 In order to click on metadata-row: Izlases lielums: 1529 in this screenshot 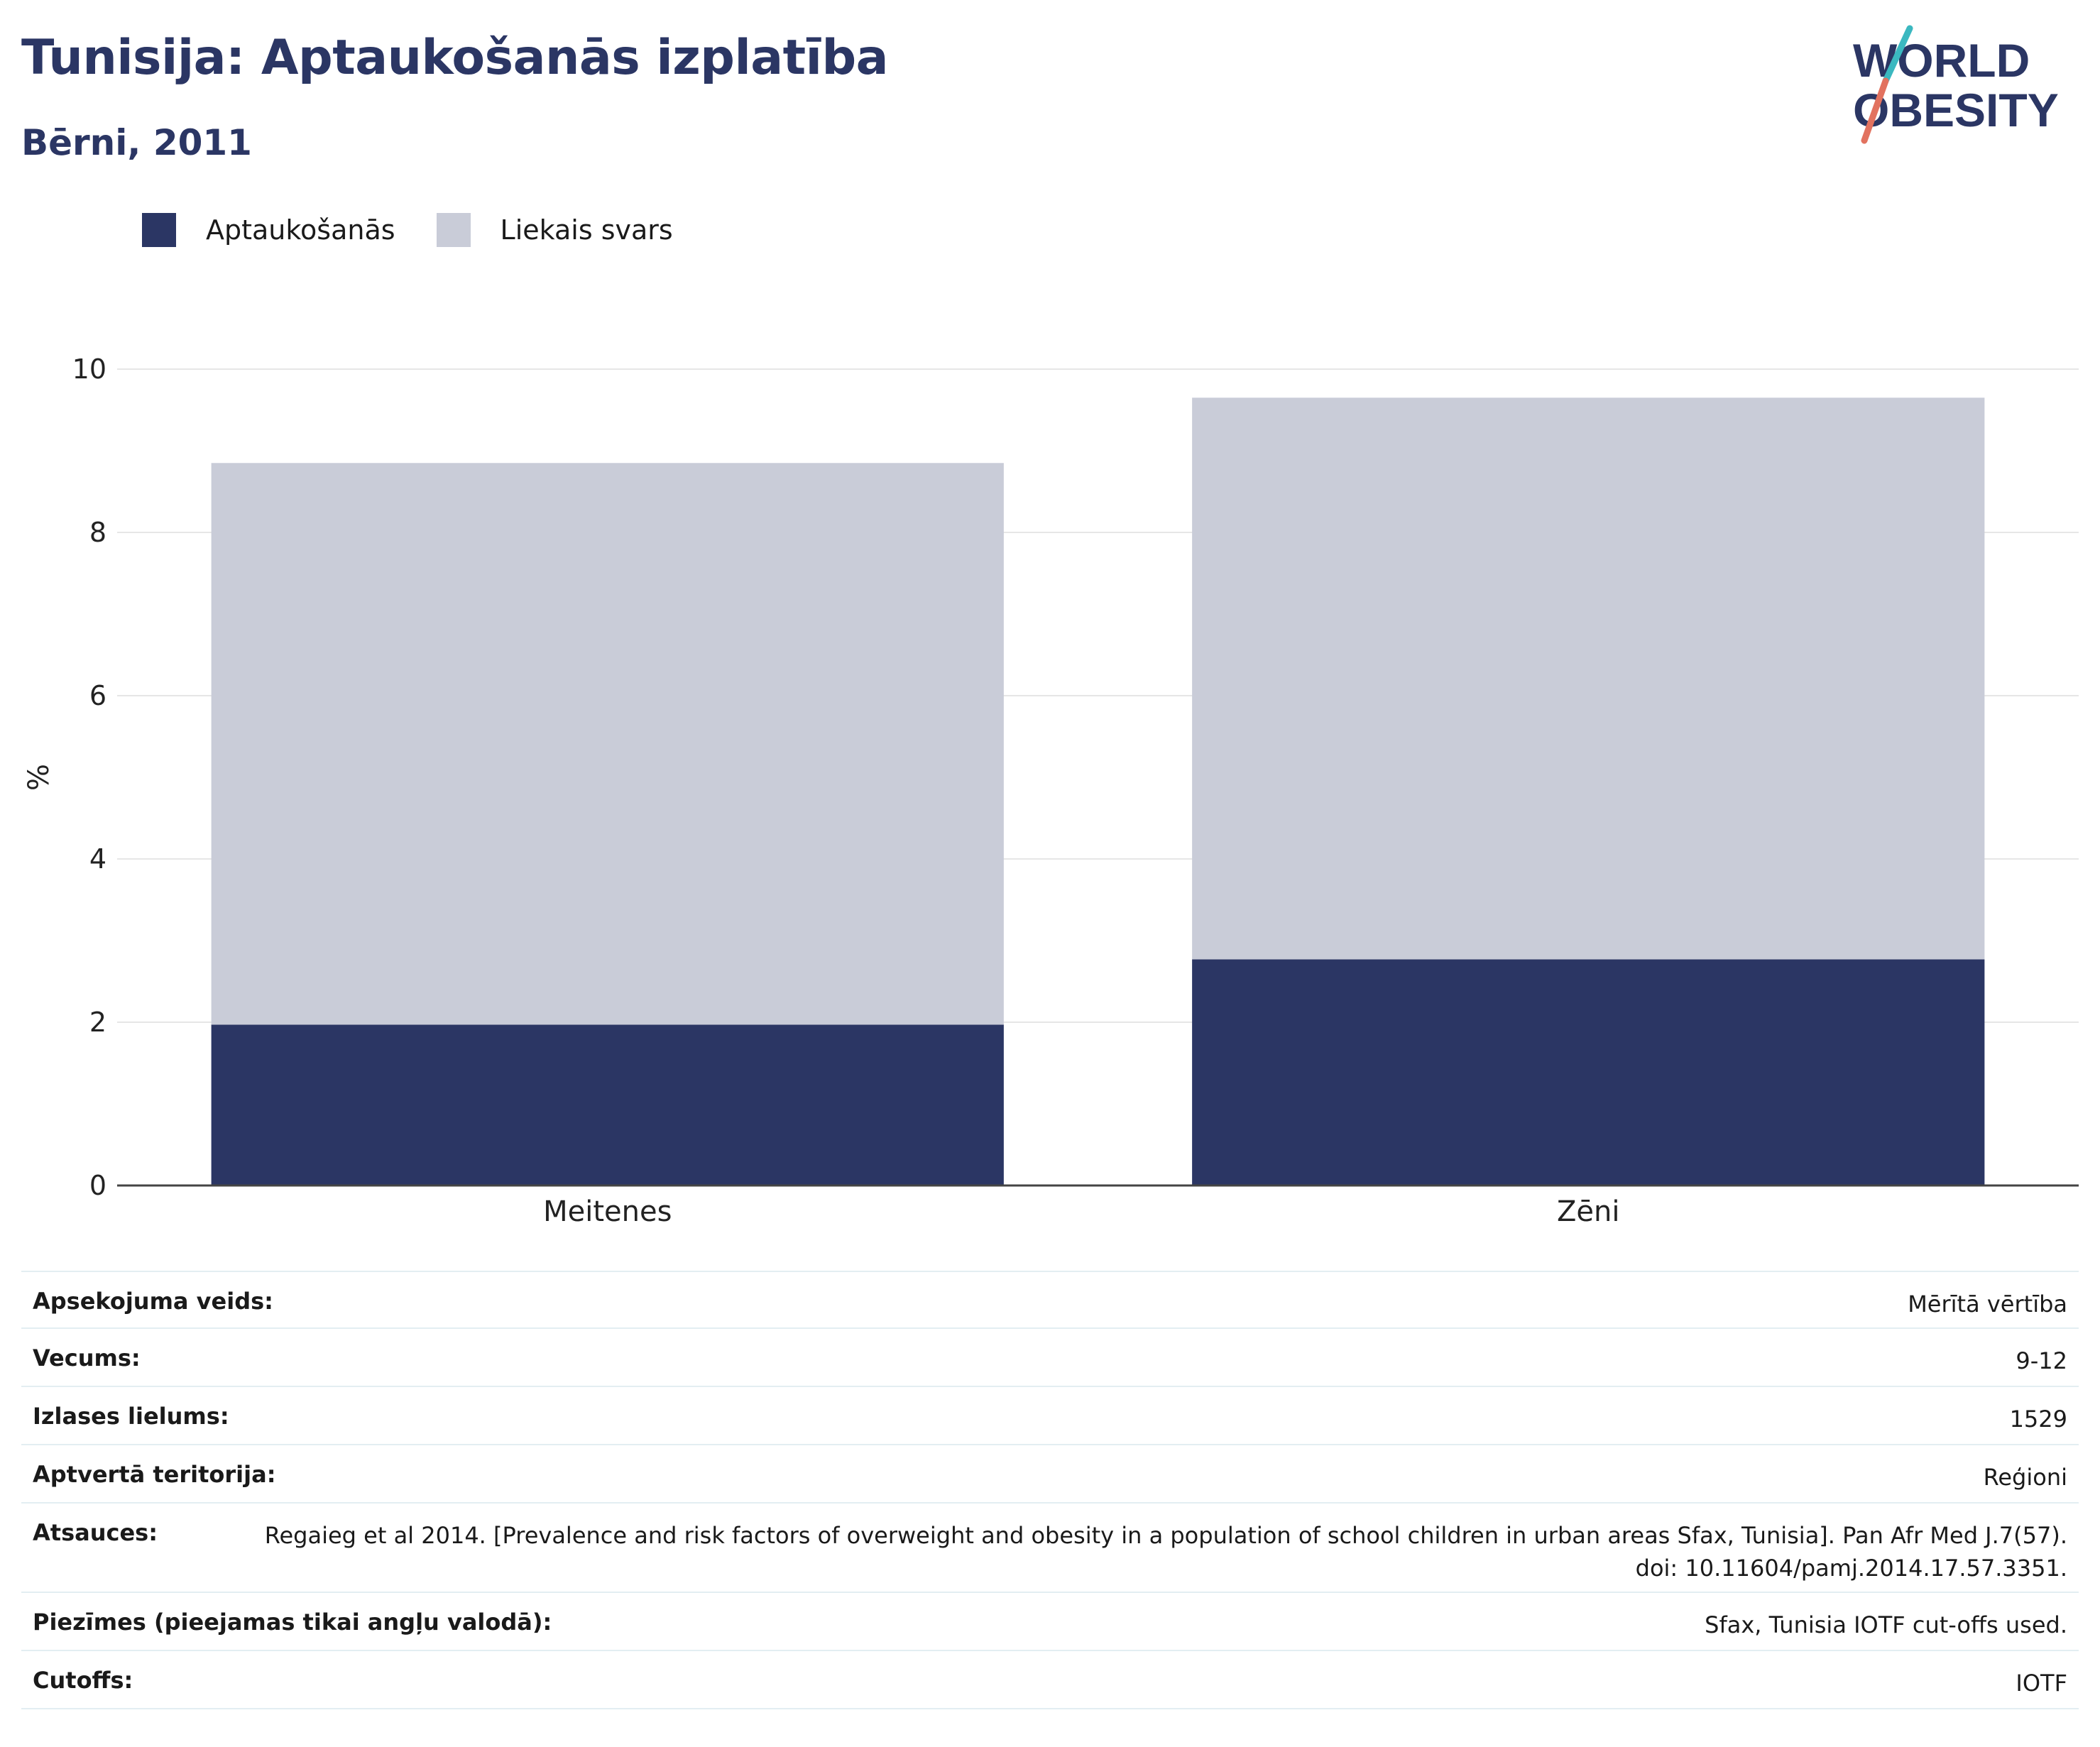, I will do `click(1050, 1416)`.